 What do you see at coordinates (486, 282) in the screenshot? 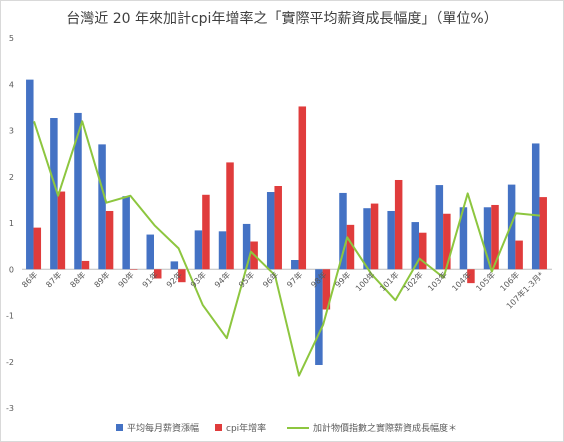
I see `x-tick-label: 105年` at bounding box center [486, 282].